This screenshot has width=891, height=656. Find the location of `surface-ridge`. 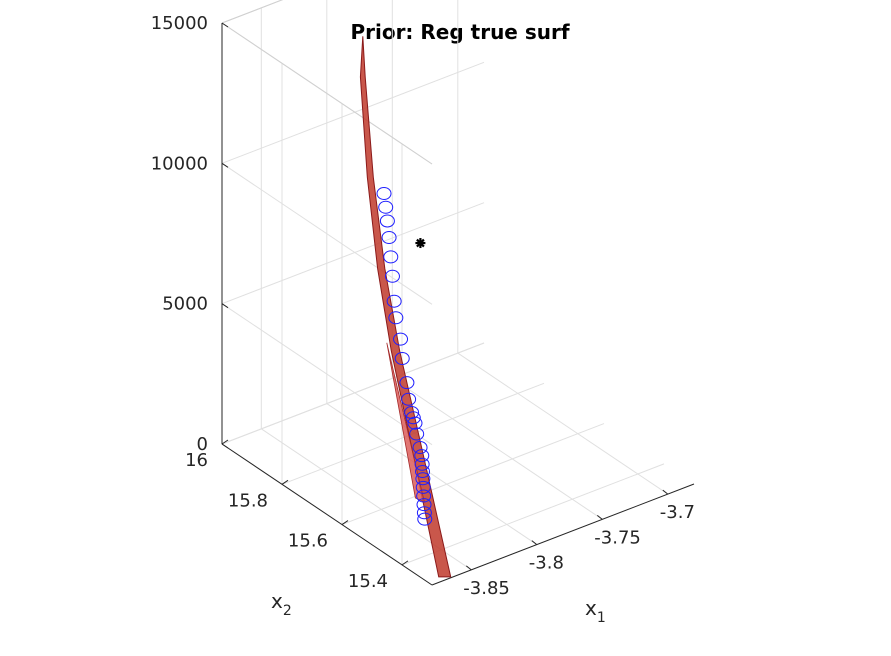

surface-ridge is located at coordinates (405, 307).